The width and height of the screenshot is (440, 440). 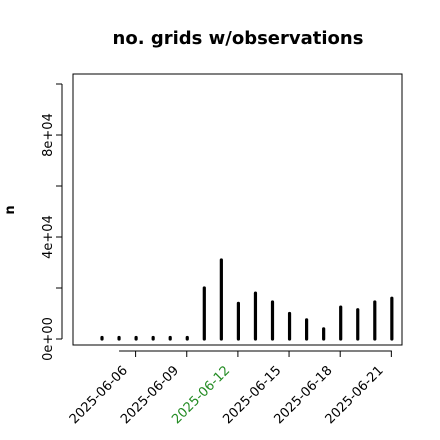 I want to click on y-tick-label: 8e+04, so click(x=48, y=135).